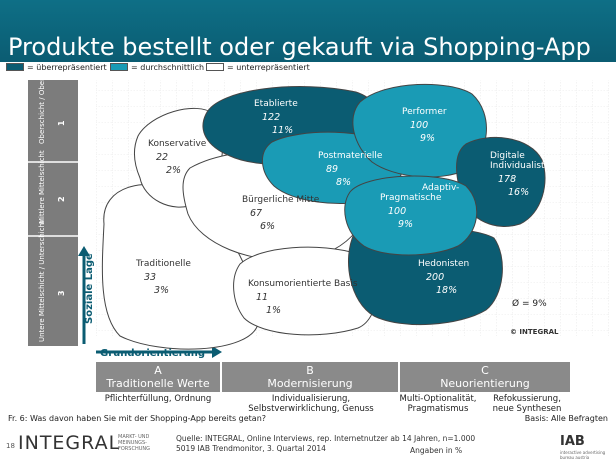 The width and height of the screenshot is (616, 465). What do you see at coordinates (427, 138) in the screenshot?
I see `milieu-share-performer: 9%` at bounding box center [427, 138].